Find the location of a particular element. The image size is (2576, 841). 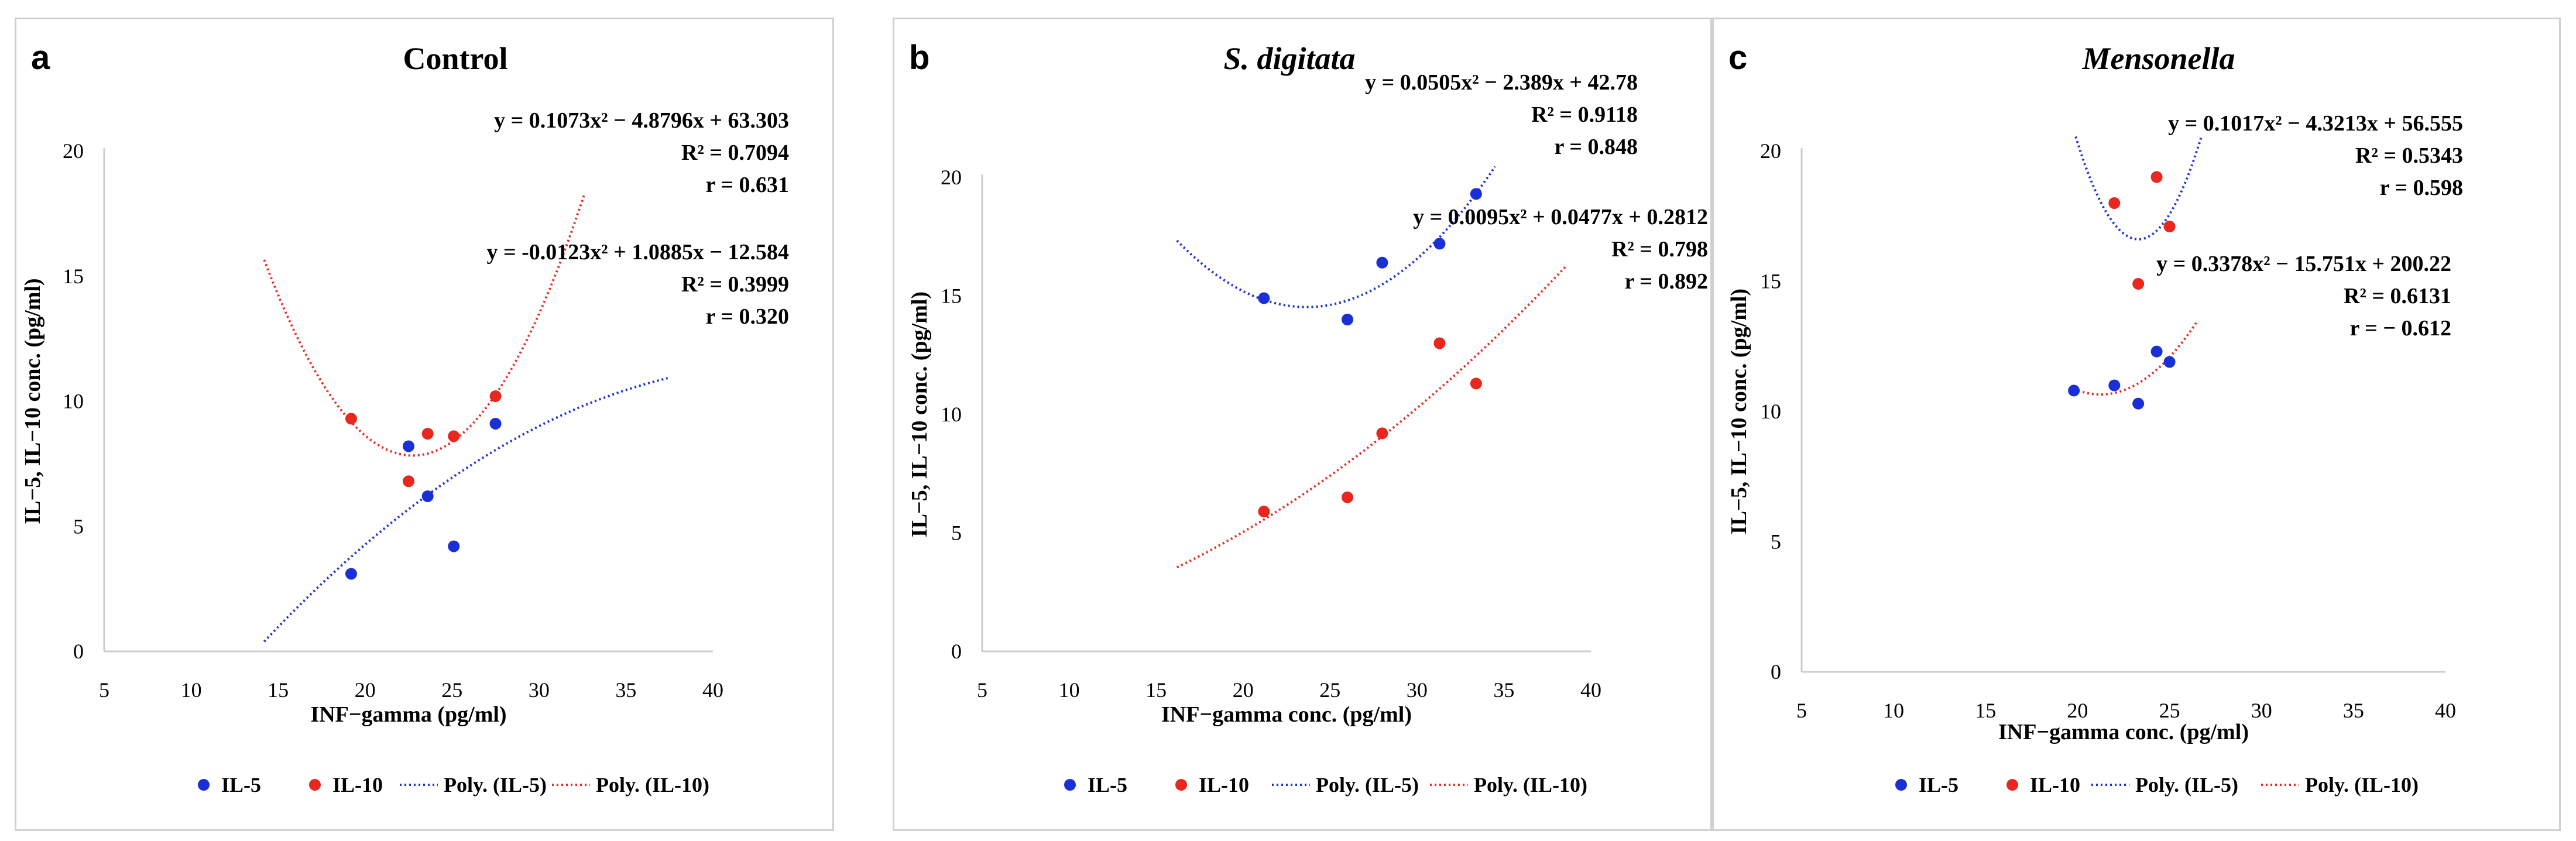

equation-annotation: r = 0.631 is located at coordinates (747, 185).